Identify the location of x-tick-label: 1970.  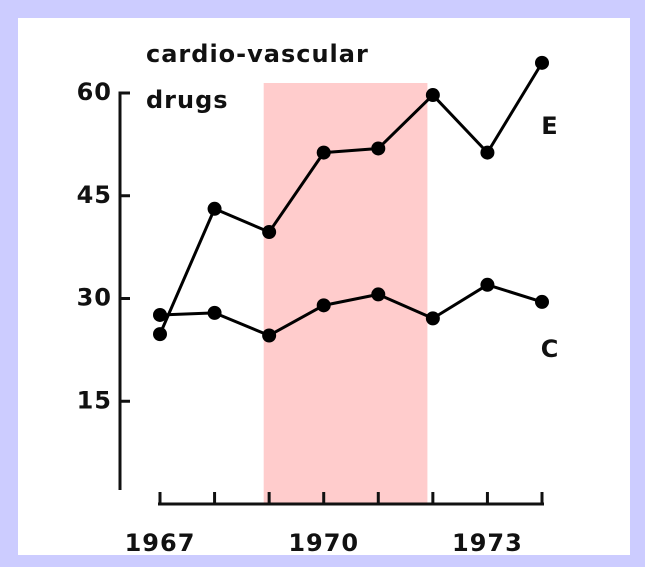
(323, 543).